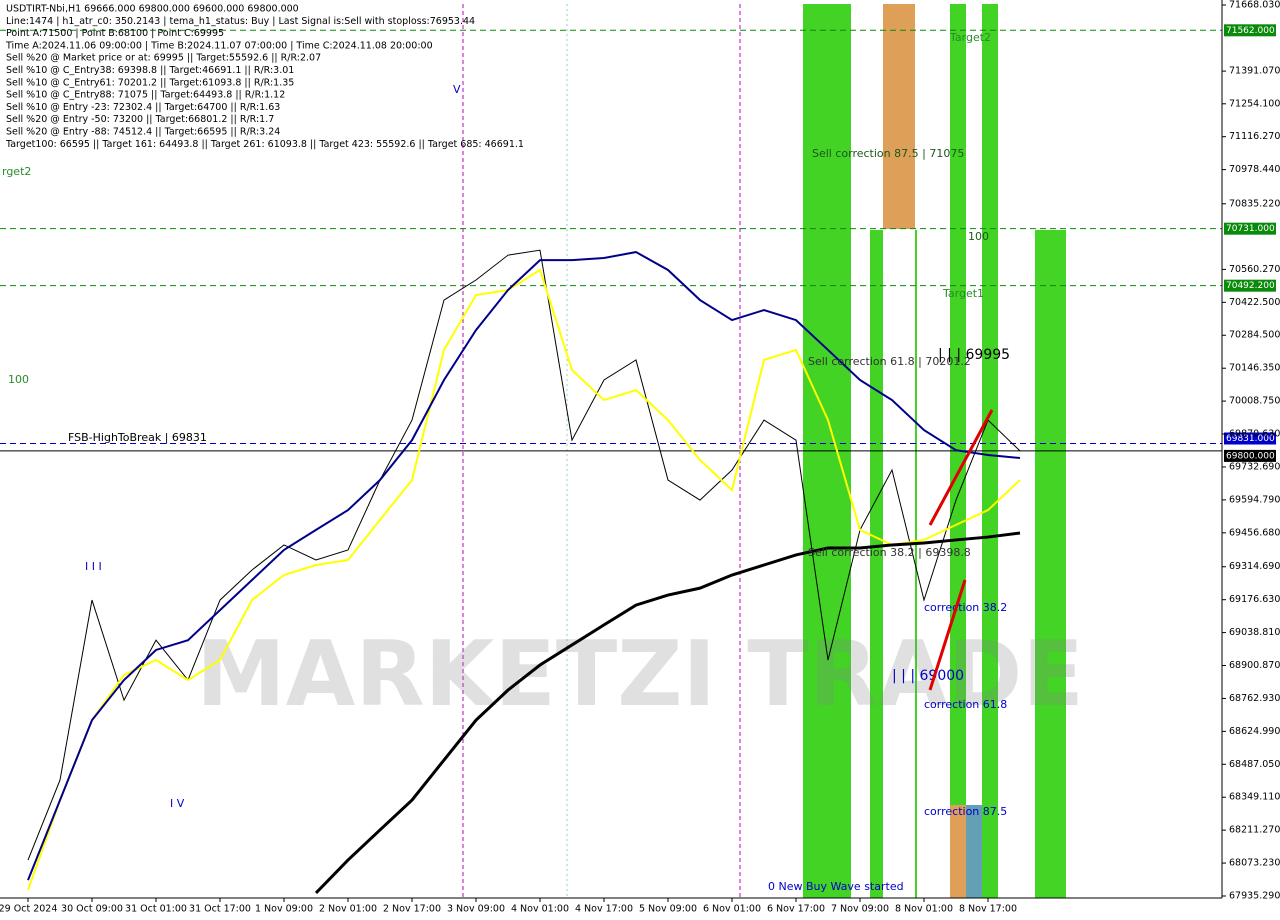 The image size is (1280, 920). Describe the element at coordinates (1254, 136) in the screenshot. I see `y-tick-label: 71116.270` at that location.